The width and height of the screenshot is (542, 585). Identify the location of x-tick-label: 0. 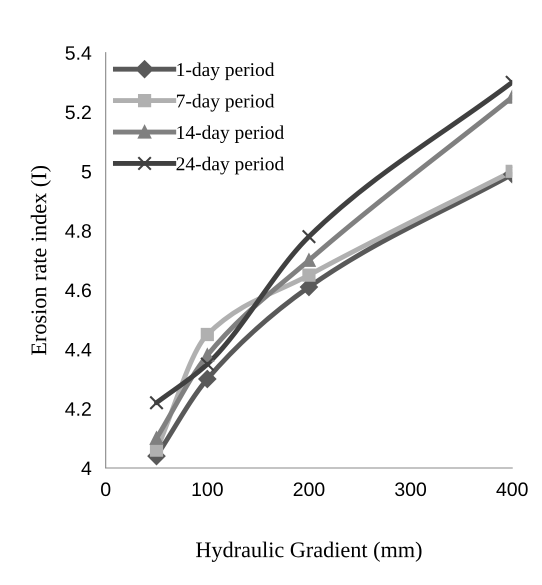
(105, 489).